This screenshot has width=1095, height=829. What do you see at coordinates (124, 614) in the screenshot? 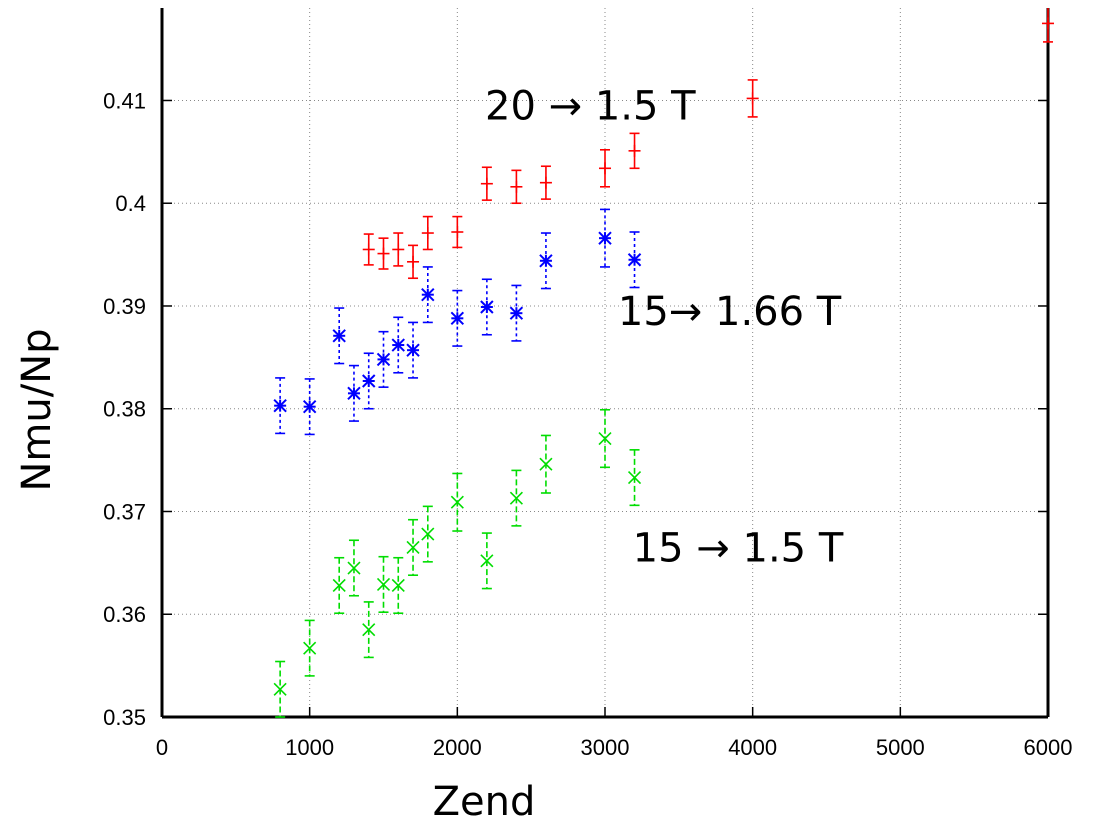
I see `y-tick-label: 0.36` at bounding box center [124, 614].